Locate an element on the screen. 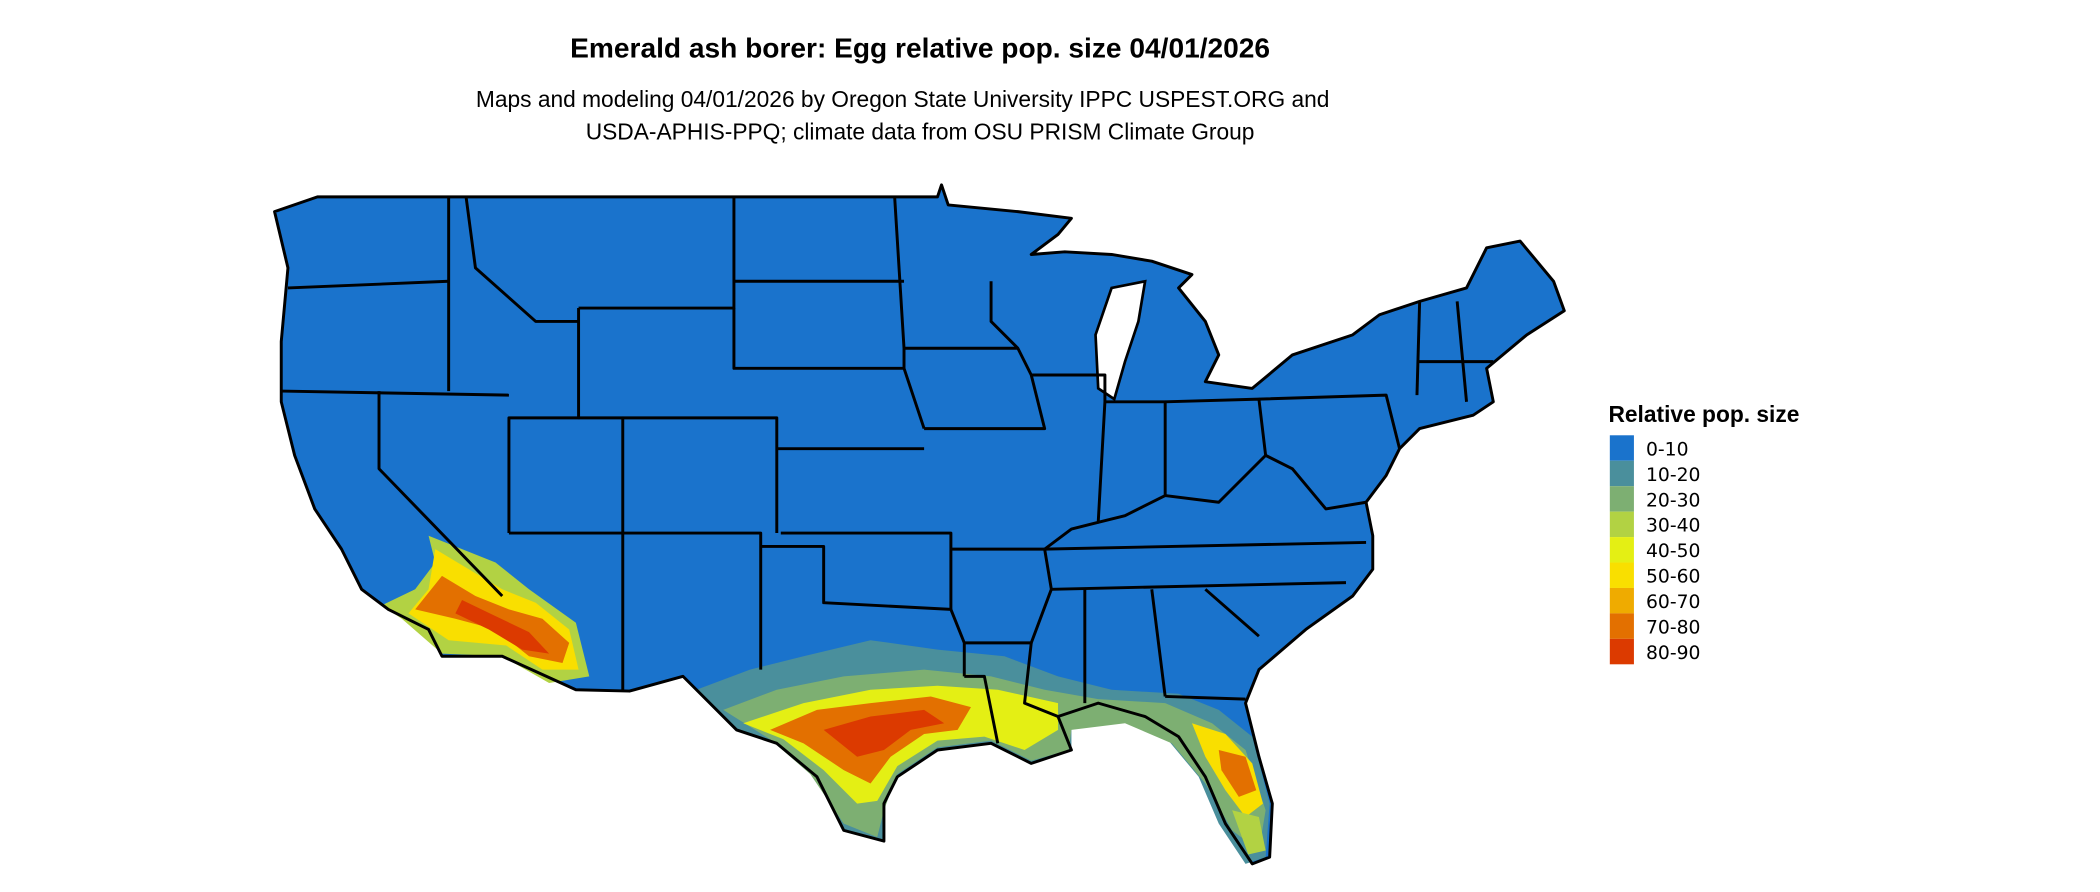 This screenshot has width=2100, height=892. legend-title: Relative pop. size is located at coordinates (1703, 414).